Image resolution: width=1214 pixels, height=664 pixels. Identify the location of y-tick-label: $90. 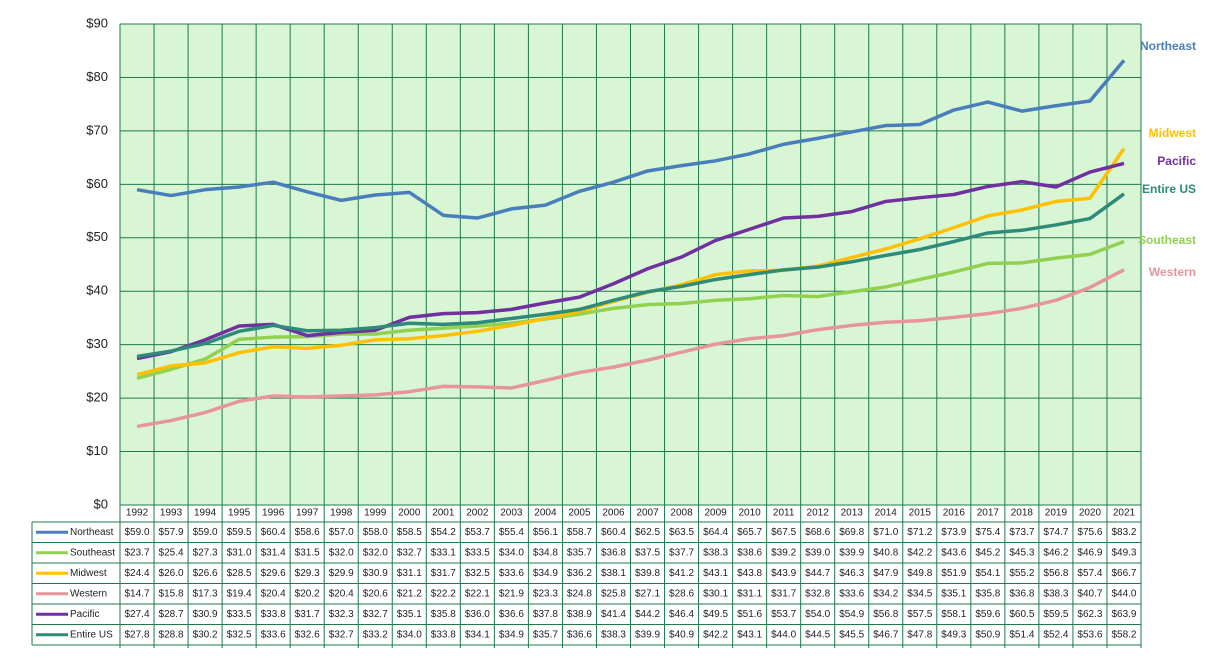
(97, 22).